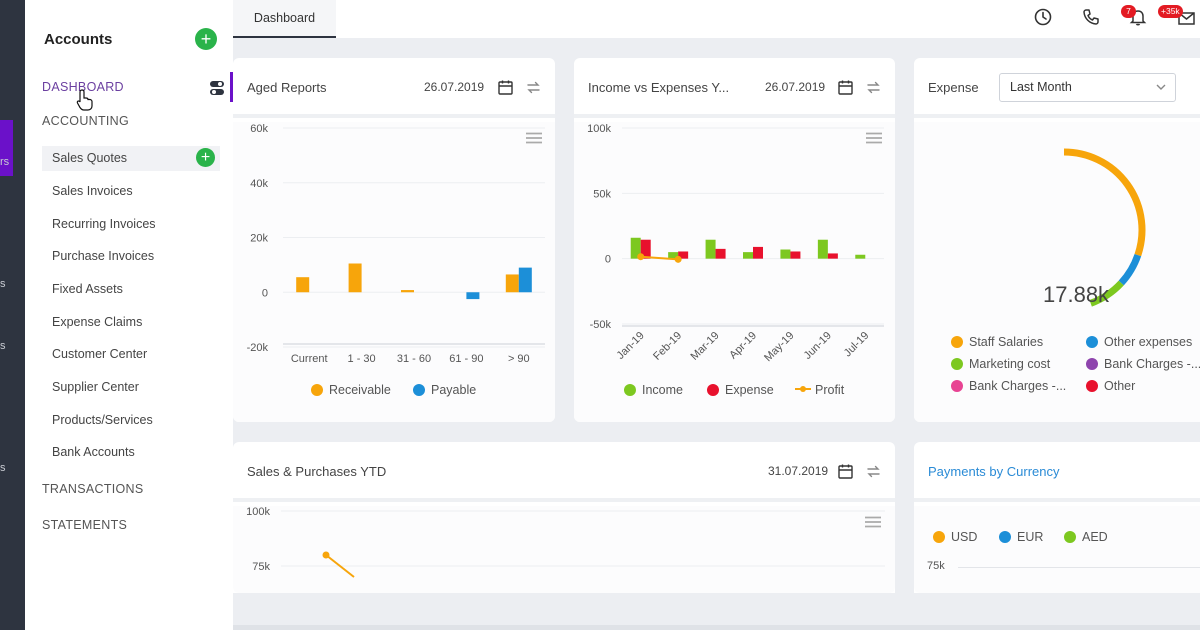  What do you see at coordinates (1087, 87) in the screenshot?
I see `period-select: Last Month` at bounding box center [1087, 87].